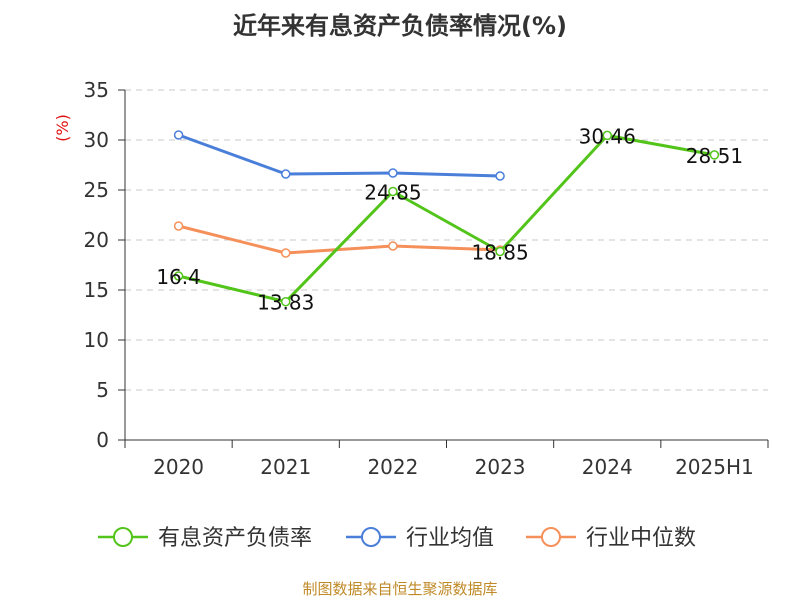 This screenshot has width=800, height=600. I want to click on x-tick-label-2023: 2023, so click(500, 467).